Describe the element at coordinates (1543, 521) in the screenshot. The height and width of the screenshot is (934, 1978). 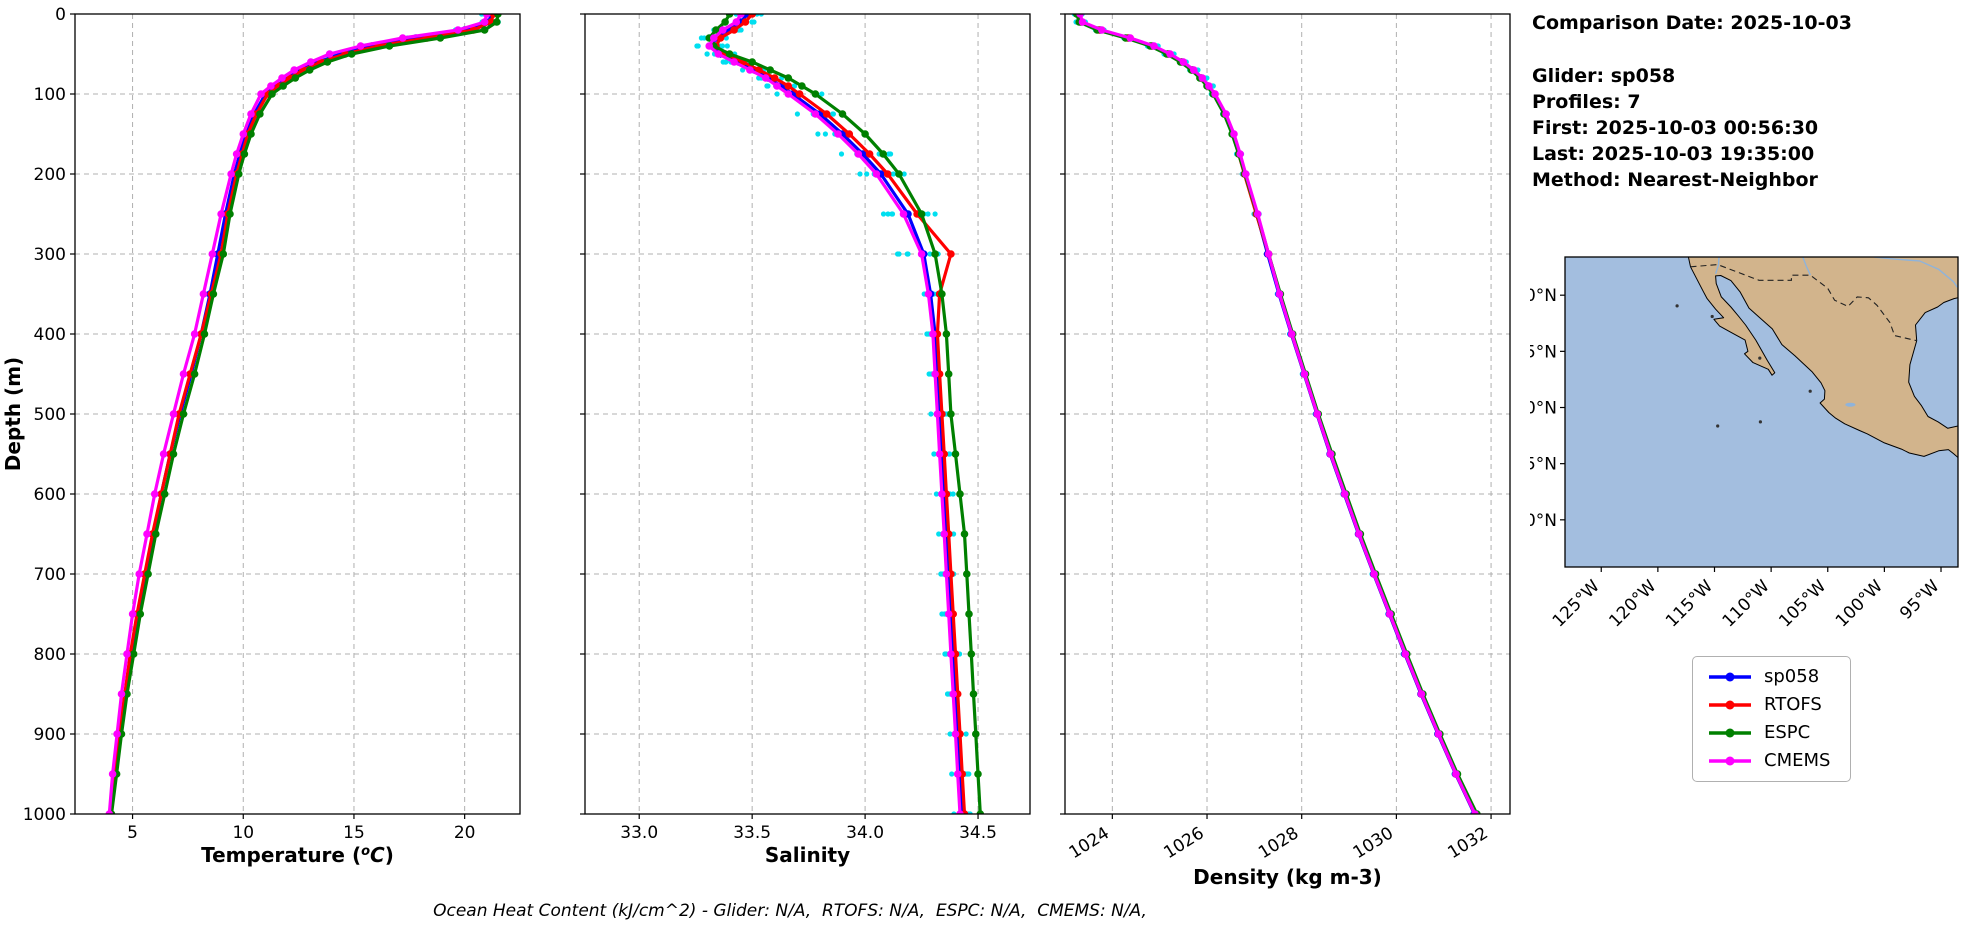
I see `svg-text: 10°N` at that location.